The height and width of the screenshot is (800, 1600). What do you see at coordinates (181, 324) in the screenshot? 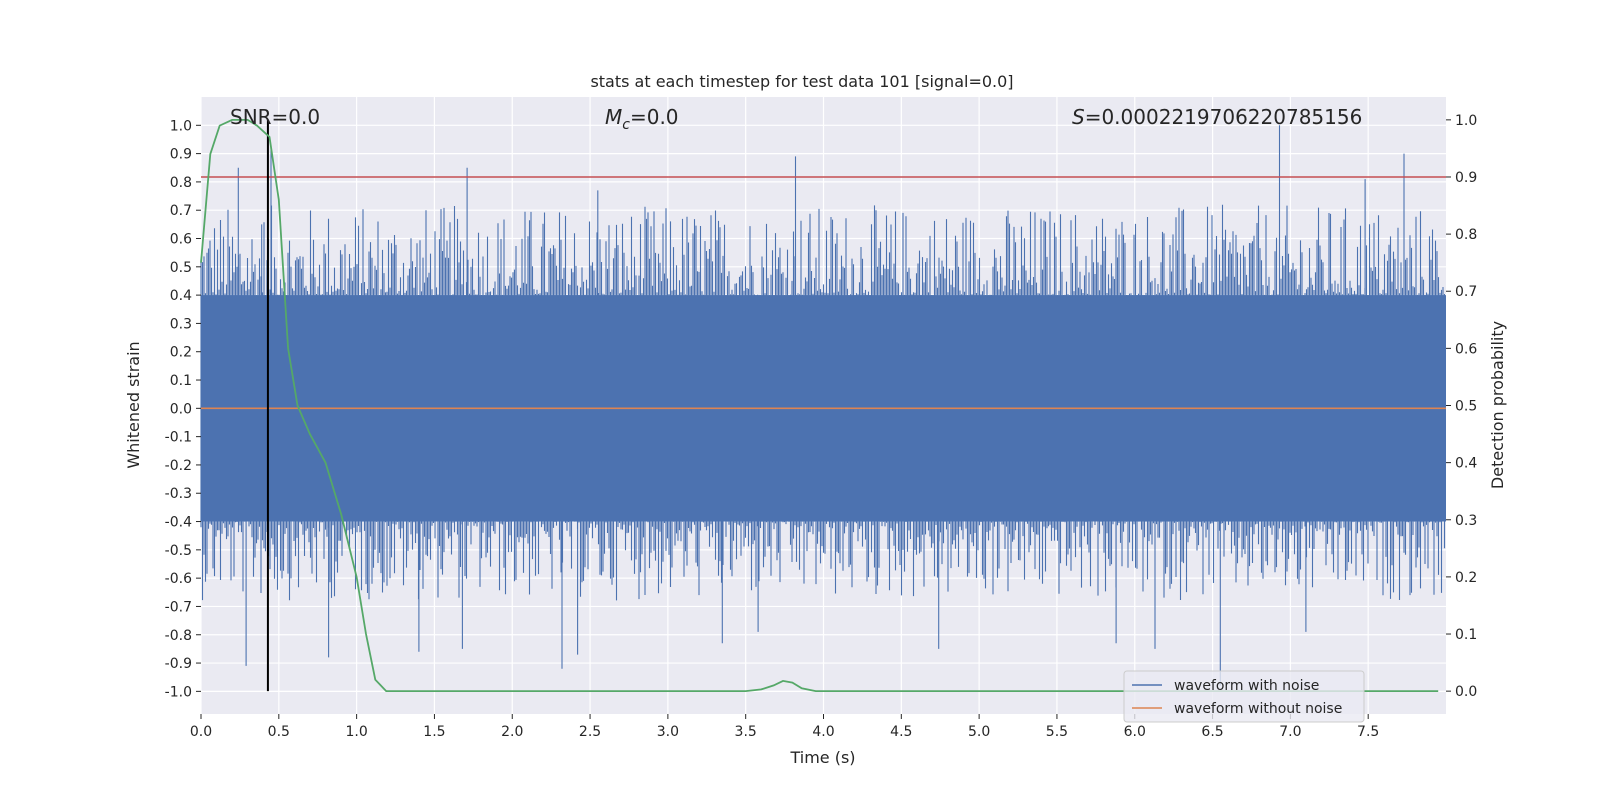
I see `y-left-tick-label: 0.3` at bounding box center [181, 324].